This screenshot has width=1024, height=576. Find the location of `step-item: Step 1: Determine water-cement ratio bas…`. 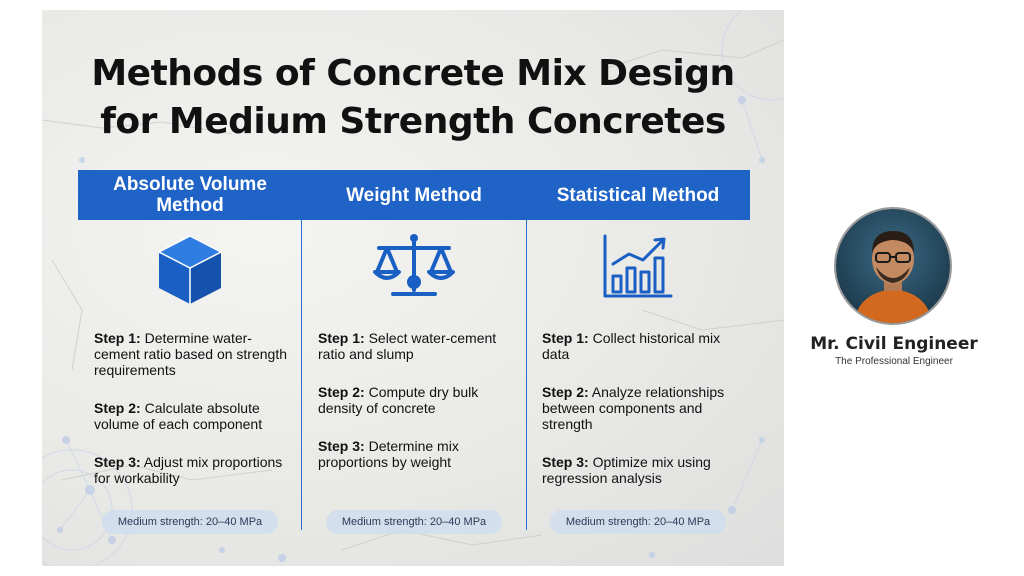

step-item: Step 1: Determine water-cement ratio bas… is located at coordinates (191, 354).